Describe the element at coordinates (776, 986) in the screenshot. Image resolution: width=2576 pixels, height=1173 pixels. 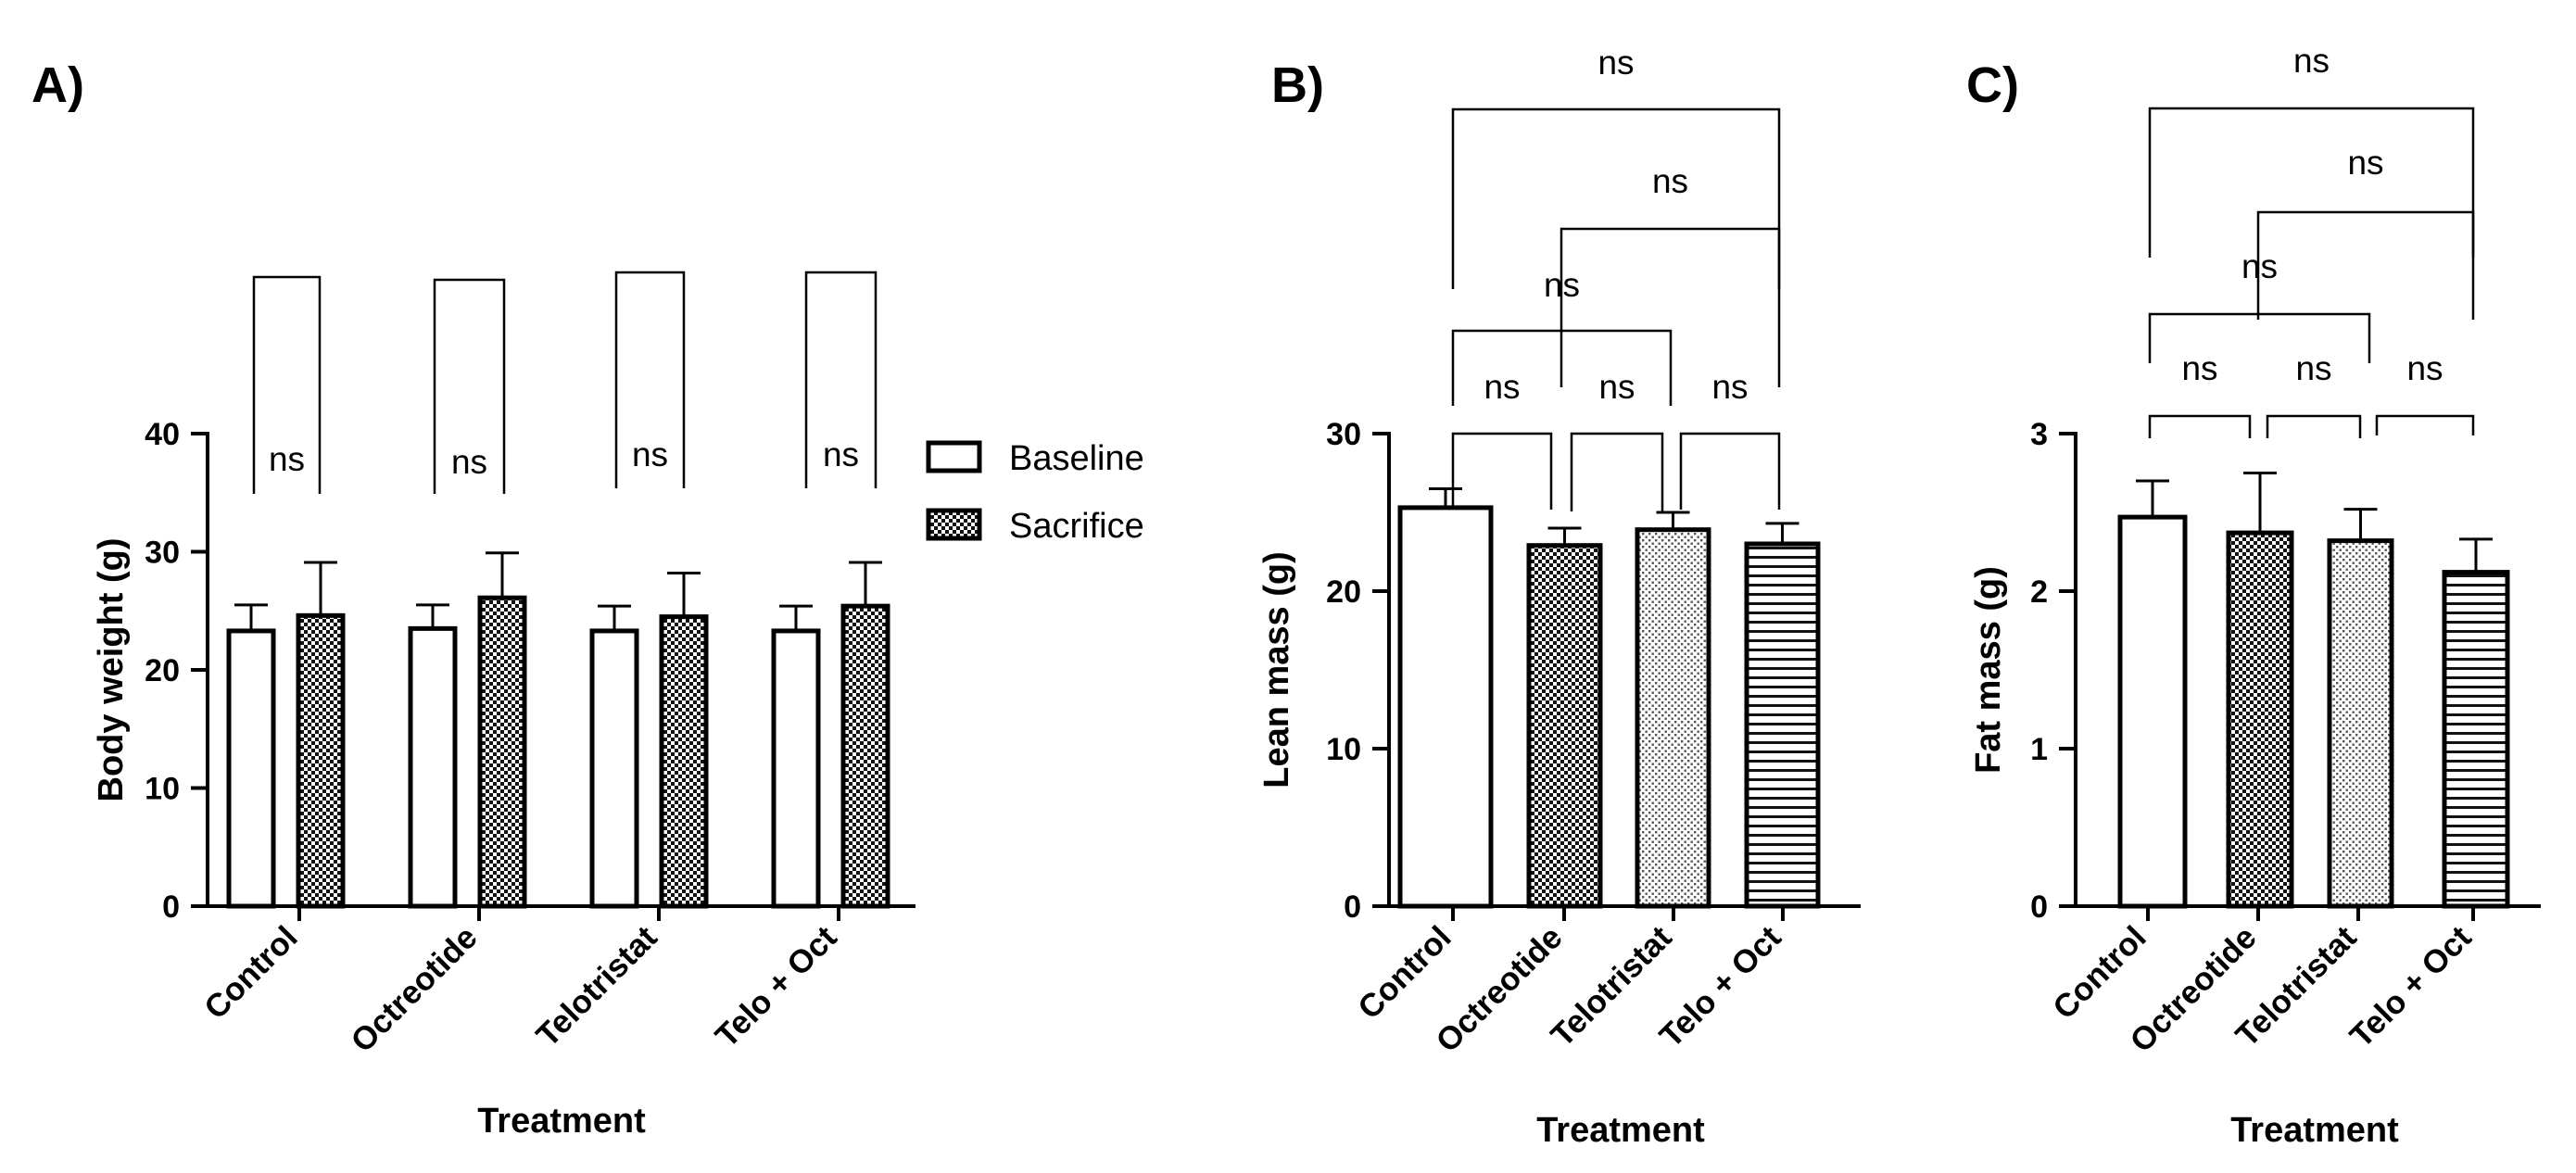
I see `panel-a-x-tick-label: Telo + Oct` at that location.